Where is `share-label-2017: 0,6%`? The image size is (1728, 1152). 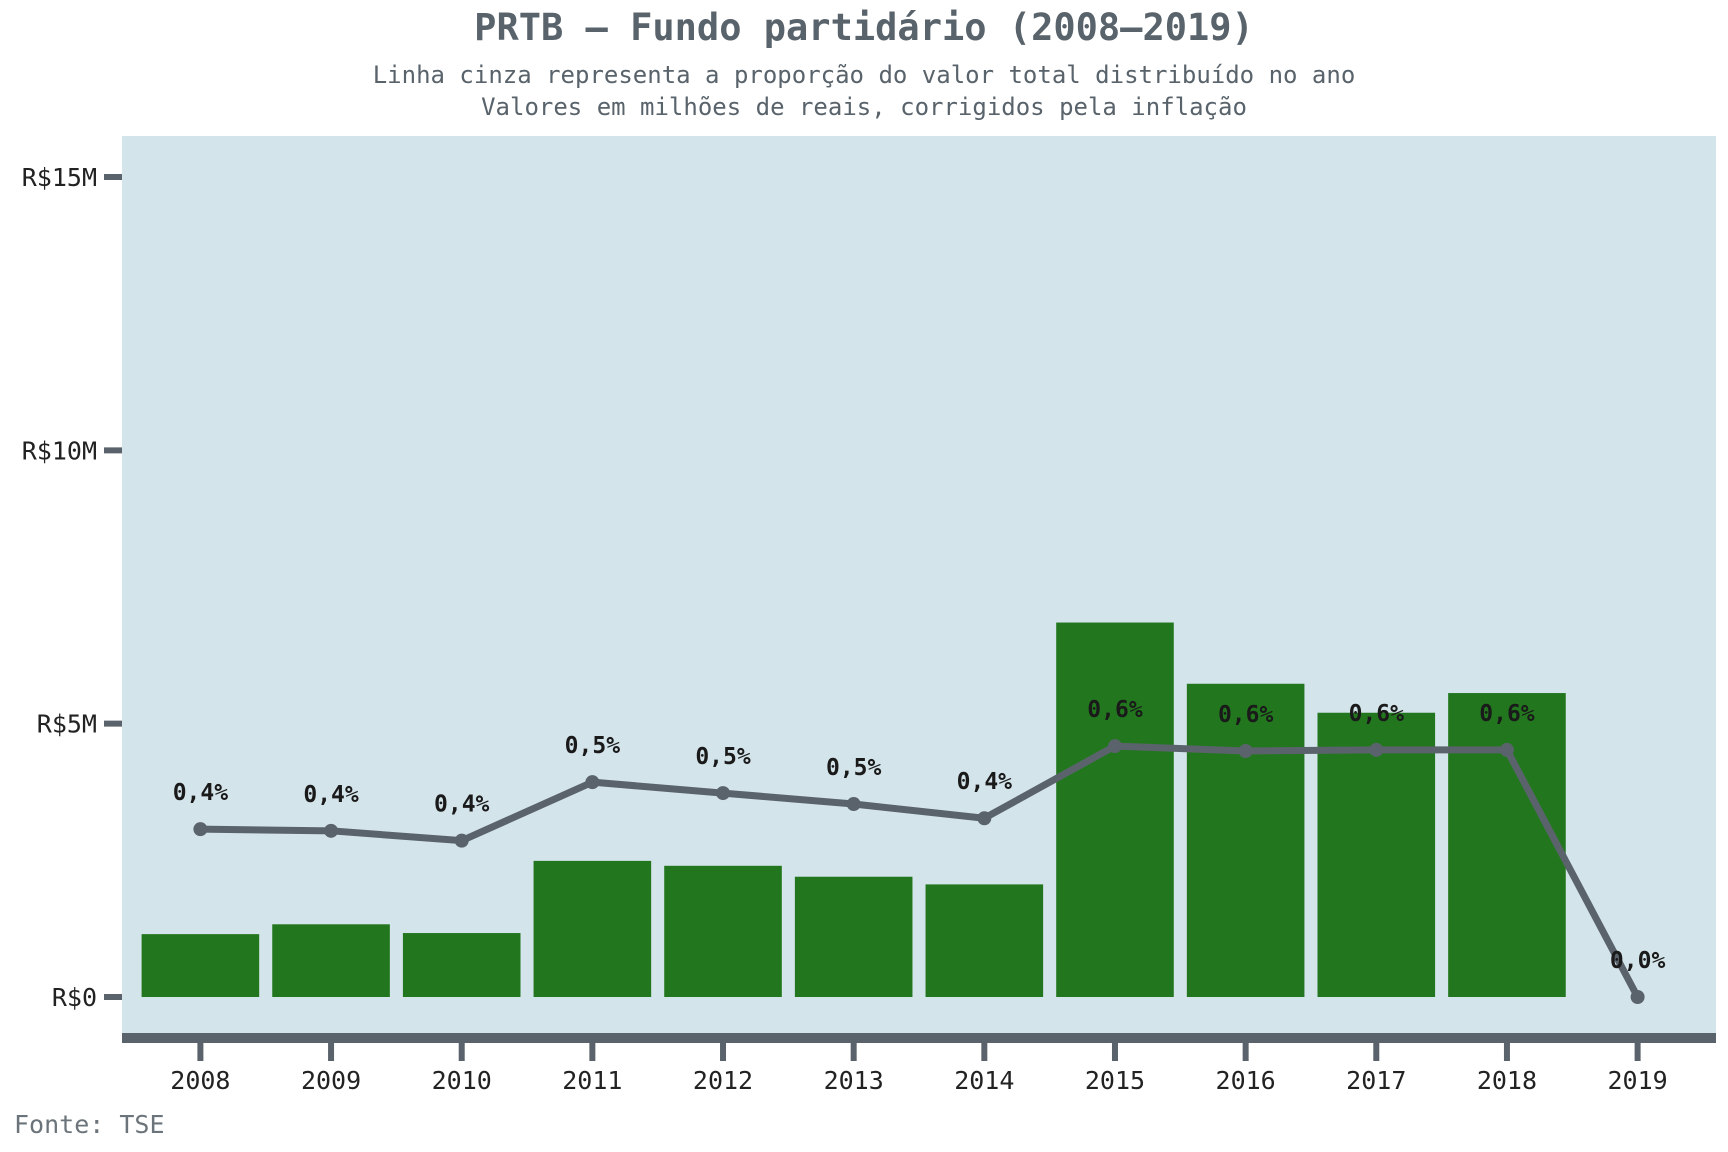
share-label-2017: 0,6% is located at coordinates (1377, 714).